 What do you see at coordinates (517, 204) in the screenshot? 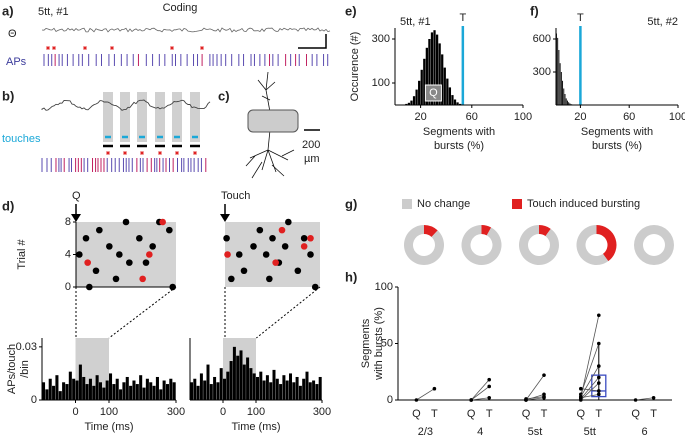
I see `legend-swatch` at bounding box center [517, 204].